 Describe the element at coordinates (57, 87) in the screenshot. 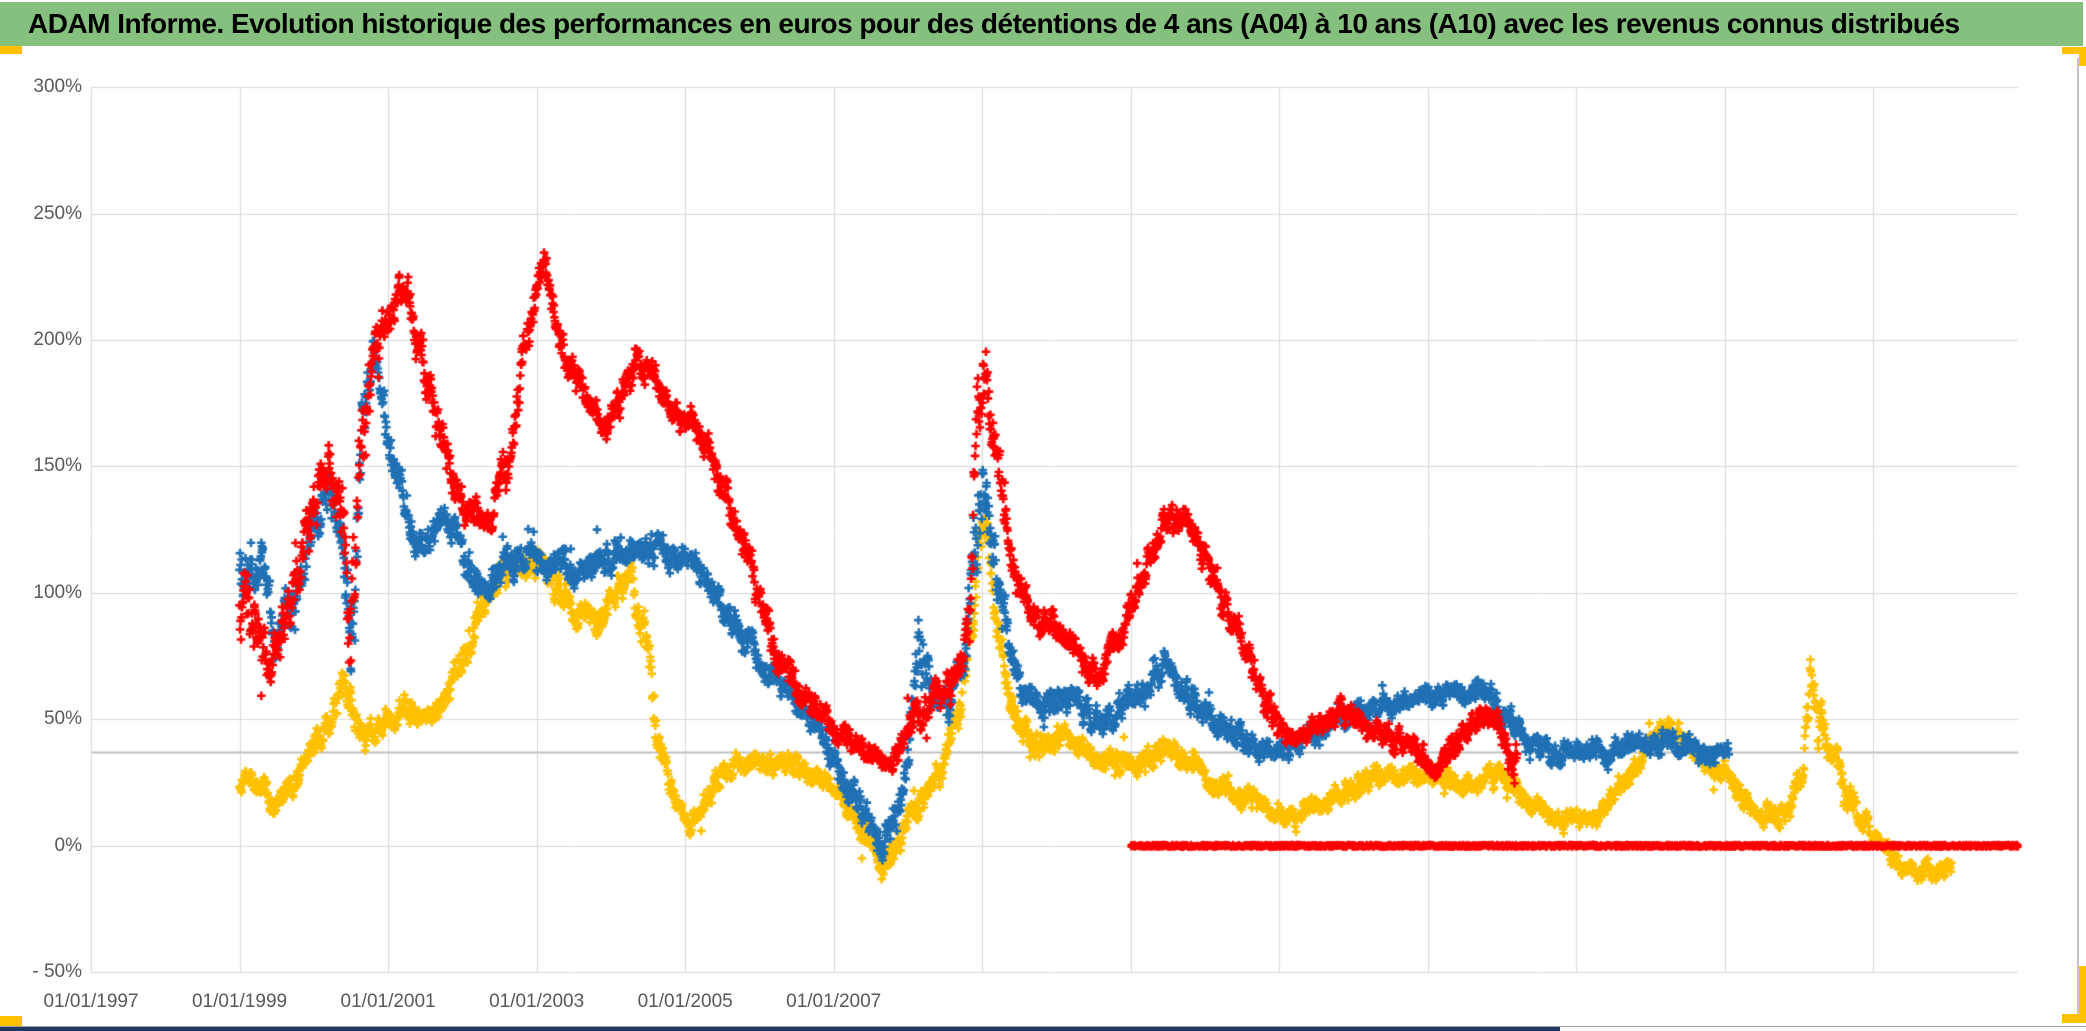

I see `y-axis-tick-label: 300%` at that location.